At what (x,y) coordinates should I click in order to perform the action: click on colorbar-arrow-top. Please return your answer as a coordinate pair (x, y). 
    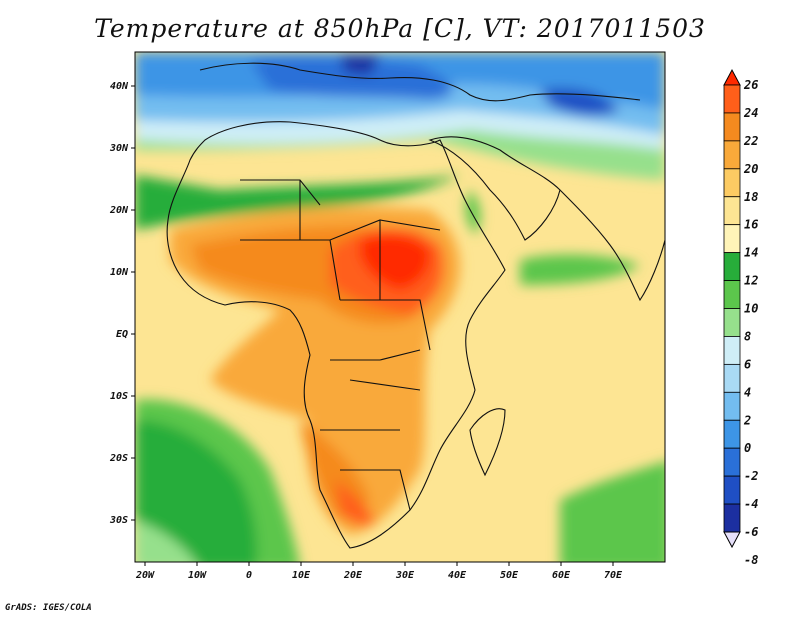
    Looking at the image, I should click on (732, 77).